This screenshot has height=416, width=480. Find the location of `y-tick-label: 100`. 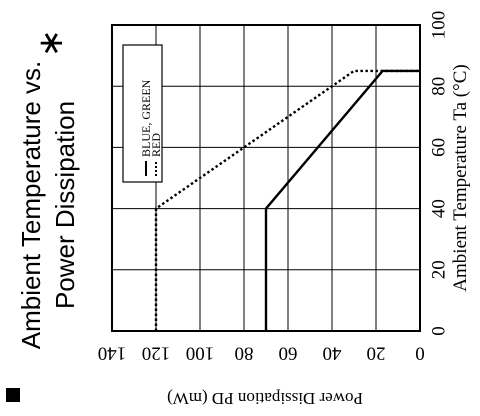

y-tick-label: 100 is located at coordinates (200, 353).